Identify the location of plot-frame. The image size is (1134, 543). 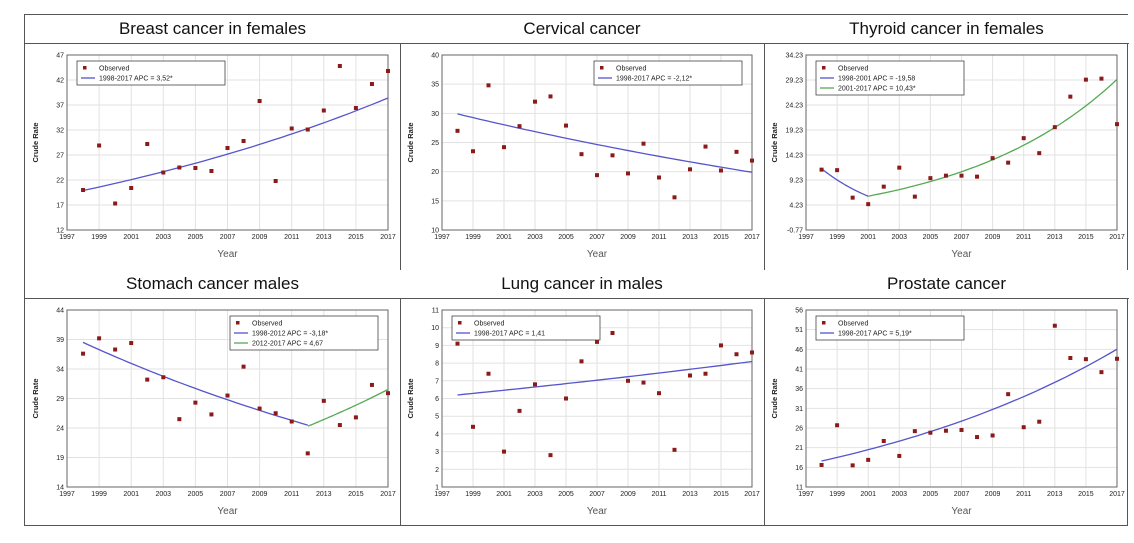
(227, 142).